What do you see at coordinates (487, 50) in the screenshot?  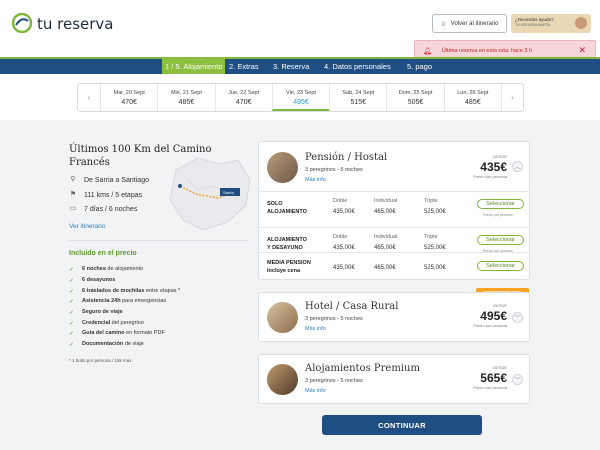 I see `alert-text: Última reserva en esta ruta: hace 3 h` at bounding box center [487, 50].